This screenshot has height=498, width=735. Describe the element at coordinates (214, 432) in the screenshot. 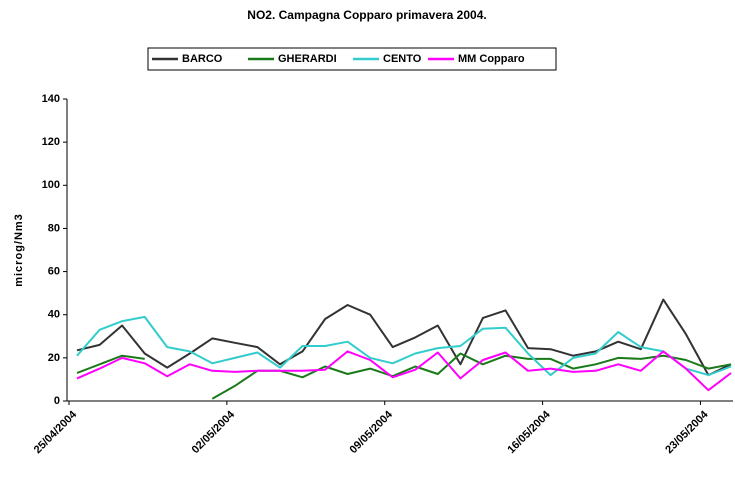

I see `x-tick-label: 02/05/2004` at that location.